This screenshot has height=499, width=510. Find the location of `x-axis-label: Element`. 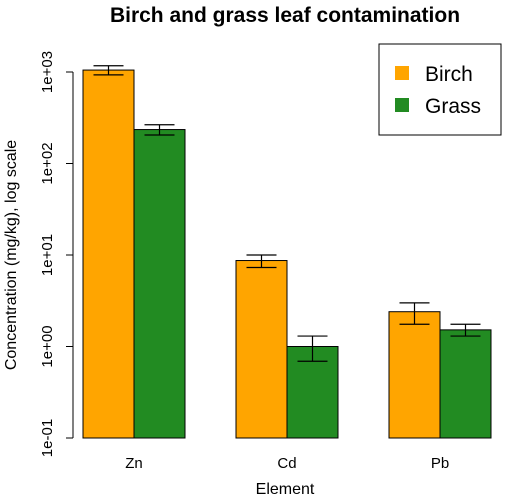

x-axis-label: Element is located at coordinates (285, 489).